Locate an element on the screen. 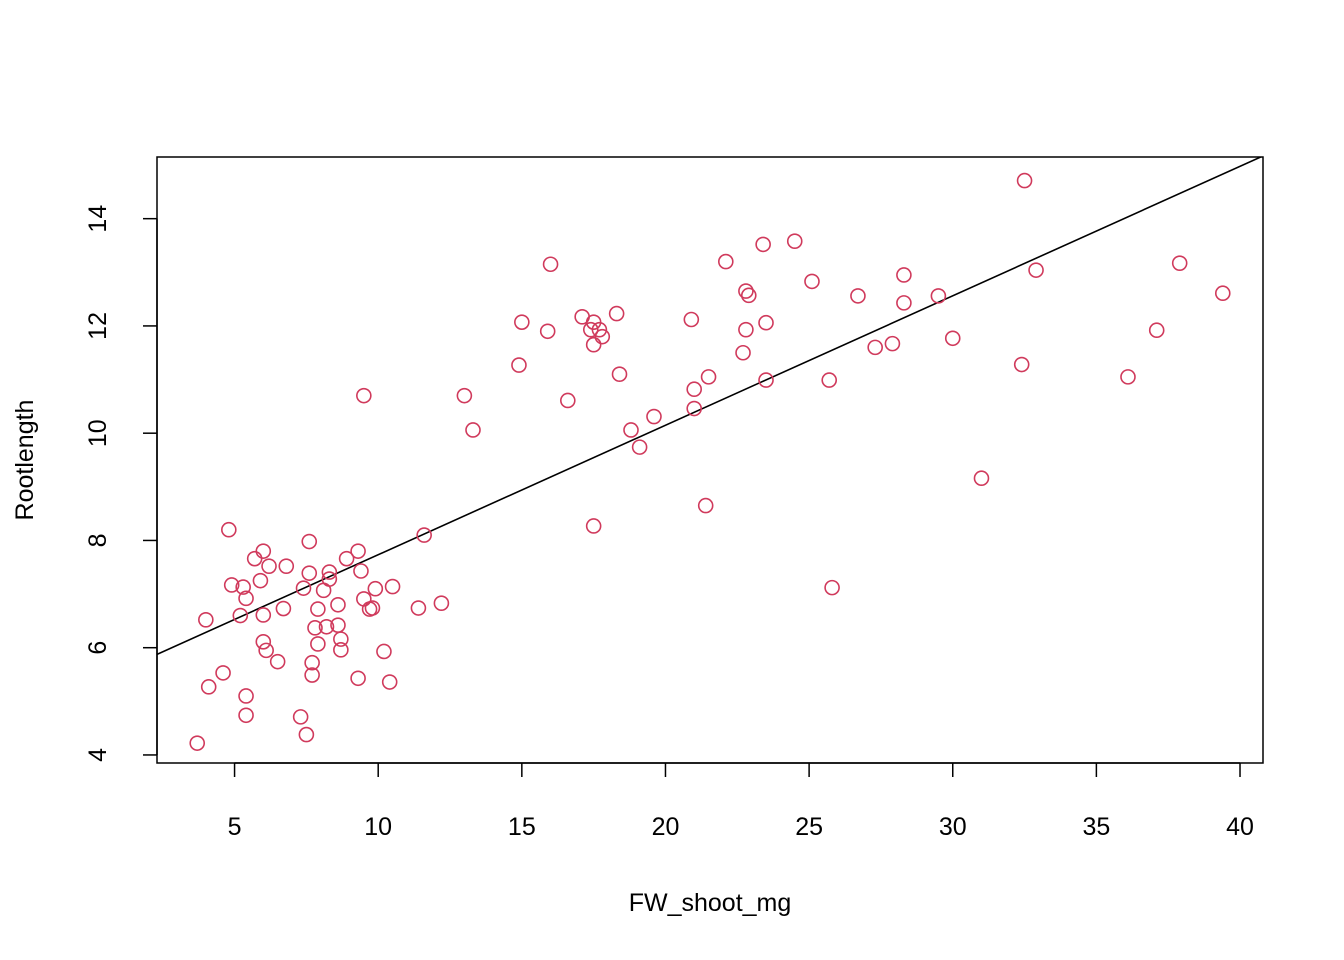 This screenshot has width=1344, height=960. x-tick-label: 35 is located at coordinates (1096, 827).